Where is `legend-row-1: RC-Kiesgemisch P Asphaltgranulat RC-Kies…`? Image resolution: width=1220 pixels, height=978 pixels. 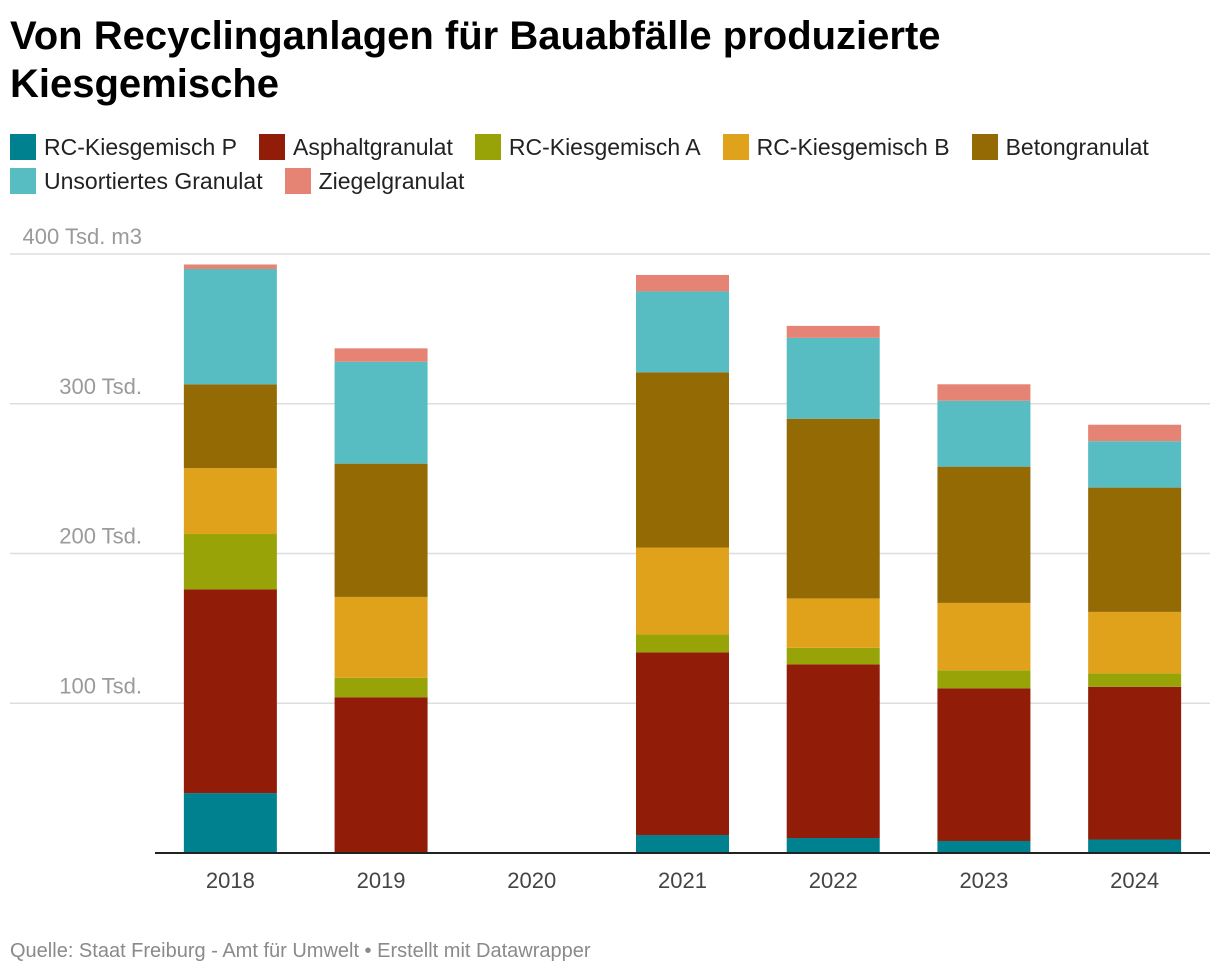 legend-row-1: RC-Kiesgemisch P Asphaltgranulat RC-Kies… is located at coordinates (610, 147).